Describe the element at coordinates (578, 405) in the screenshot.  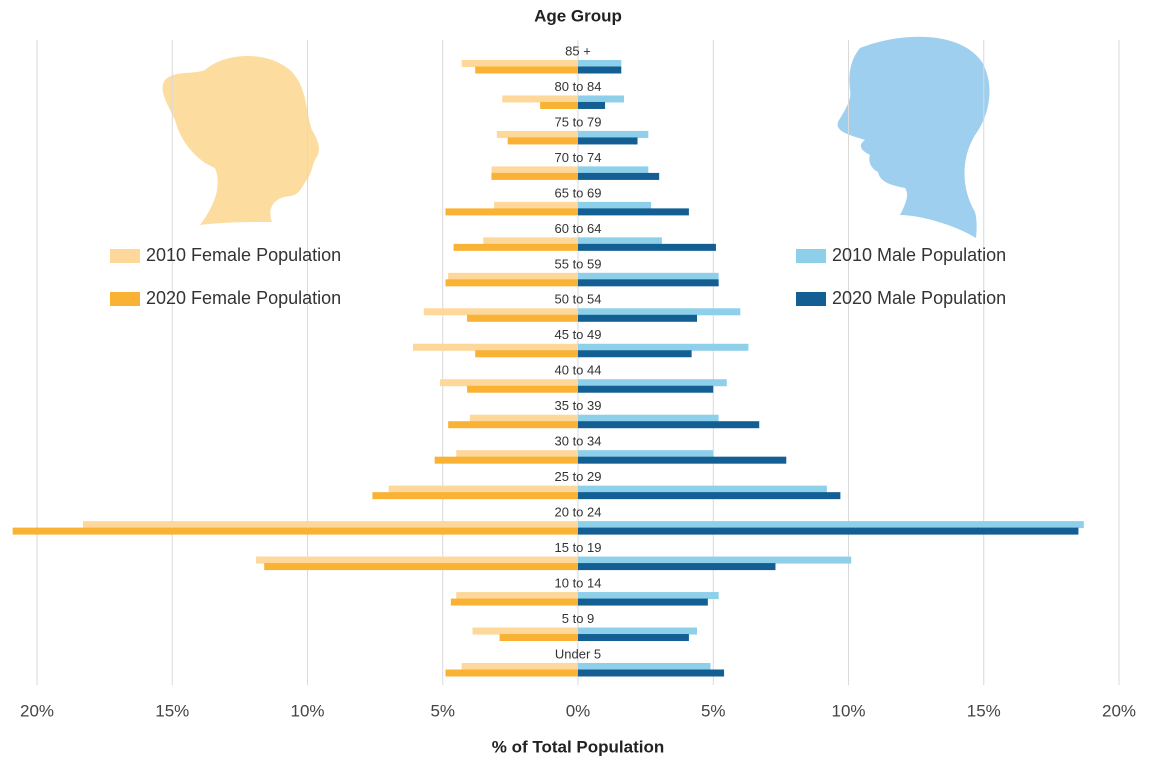
I see `category-label: 35 to 39` at that location.